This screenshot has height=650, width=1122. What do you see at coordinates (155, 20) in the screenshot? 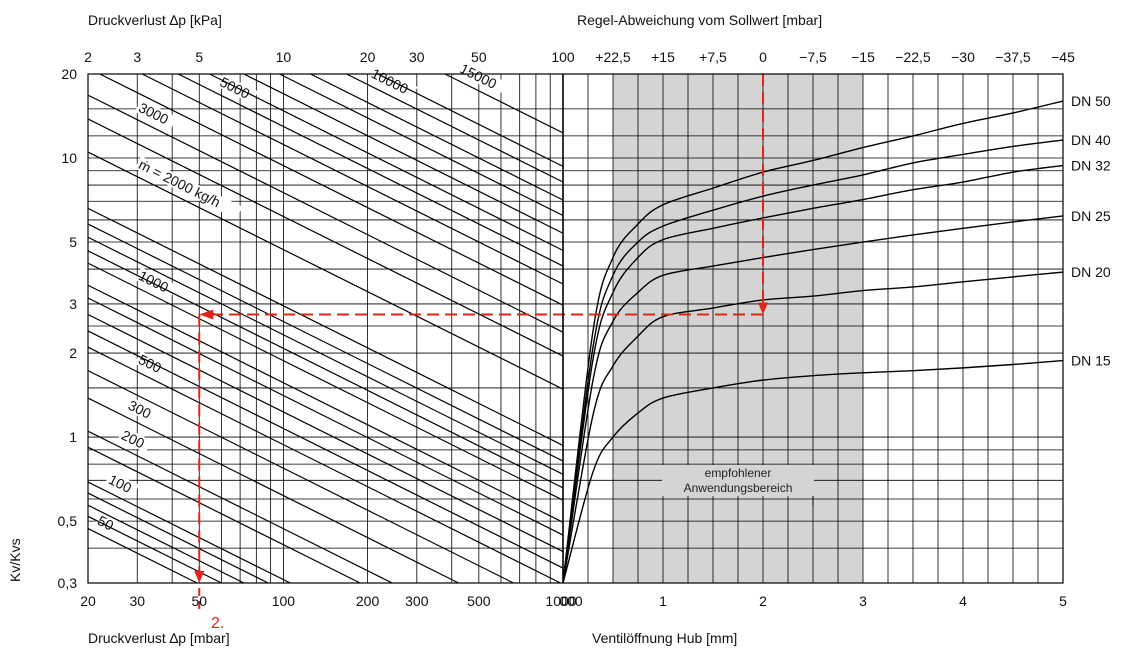
I see `left-top-axis-title: Druckverlust ∆p [kPa]` at bounding box center [155, 20].